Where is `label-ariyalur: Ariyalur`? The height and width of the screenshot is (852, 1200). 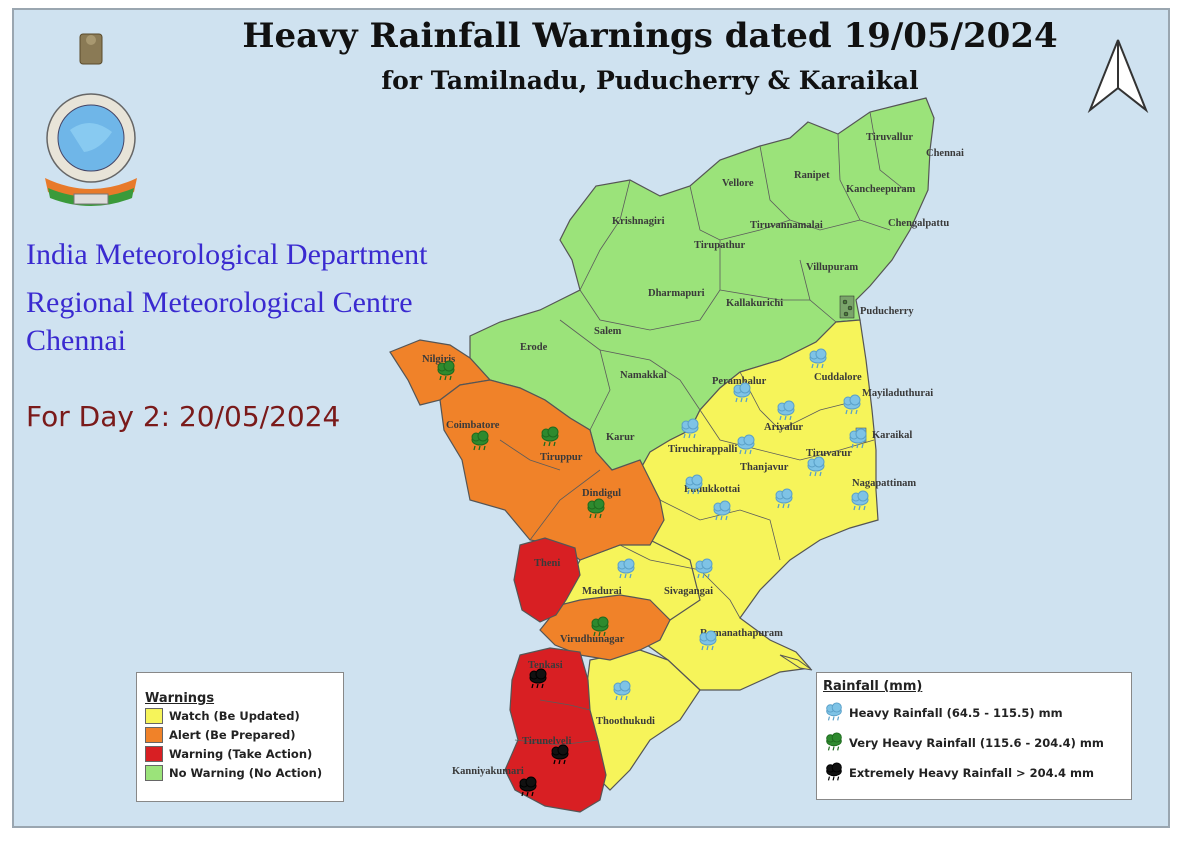 label-ariyalur: Ariyalur is located at coordinates (783, 427).